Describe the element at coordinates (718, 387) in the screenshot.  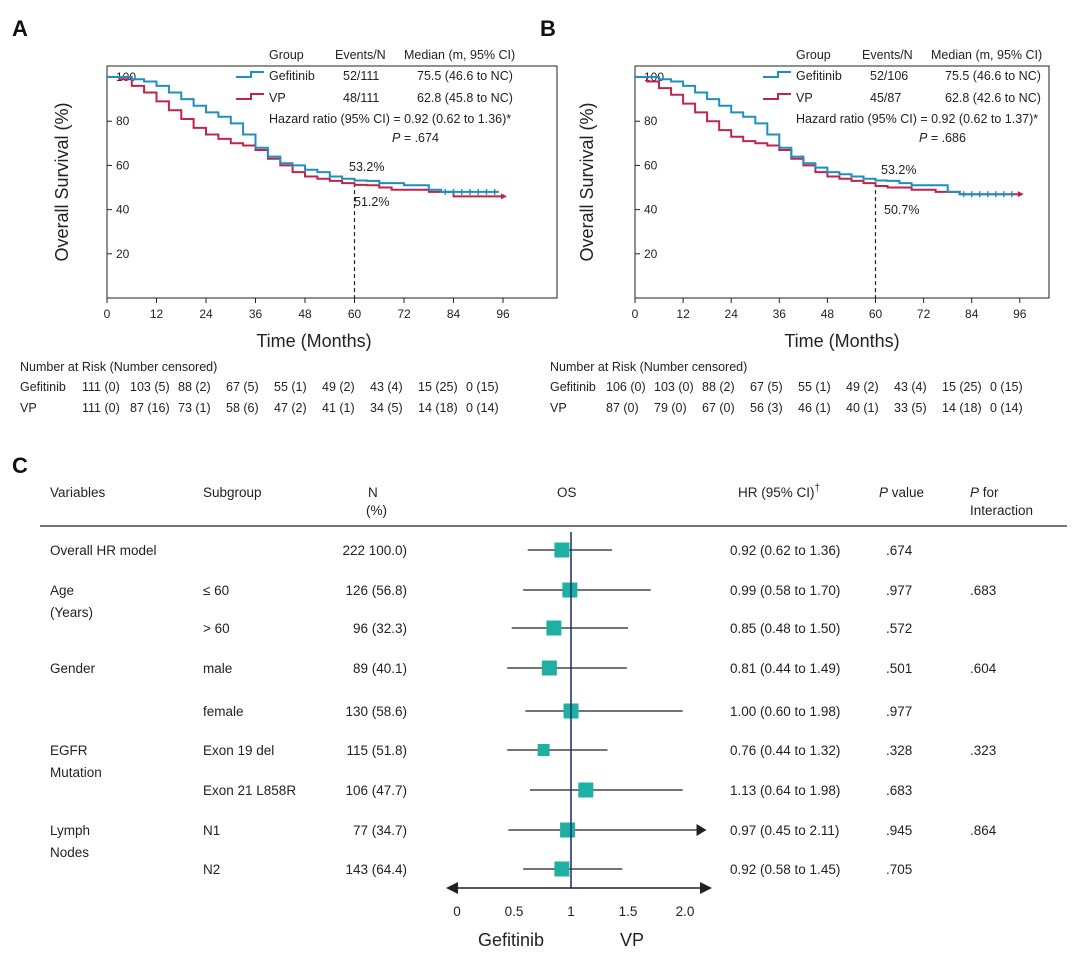
I see `risk-cell: 88 (2)` at that location.